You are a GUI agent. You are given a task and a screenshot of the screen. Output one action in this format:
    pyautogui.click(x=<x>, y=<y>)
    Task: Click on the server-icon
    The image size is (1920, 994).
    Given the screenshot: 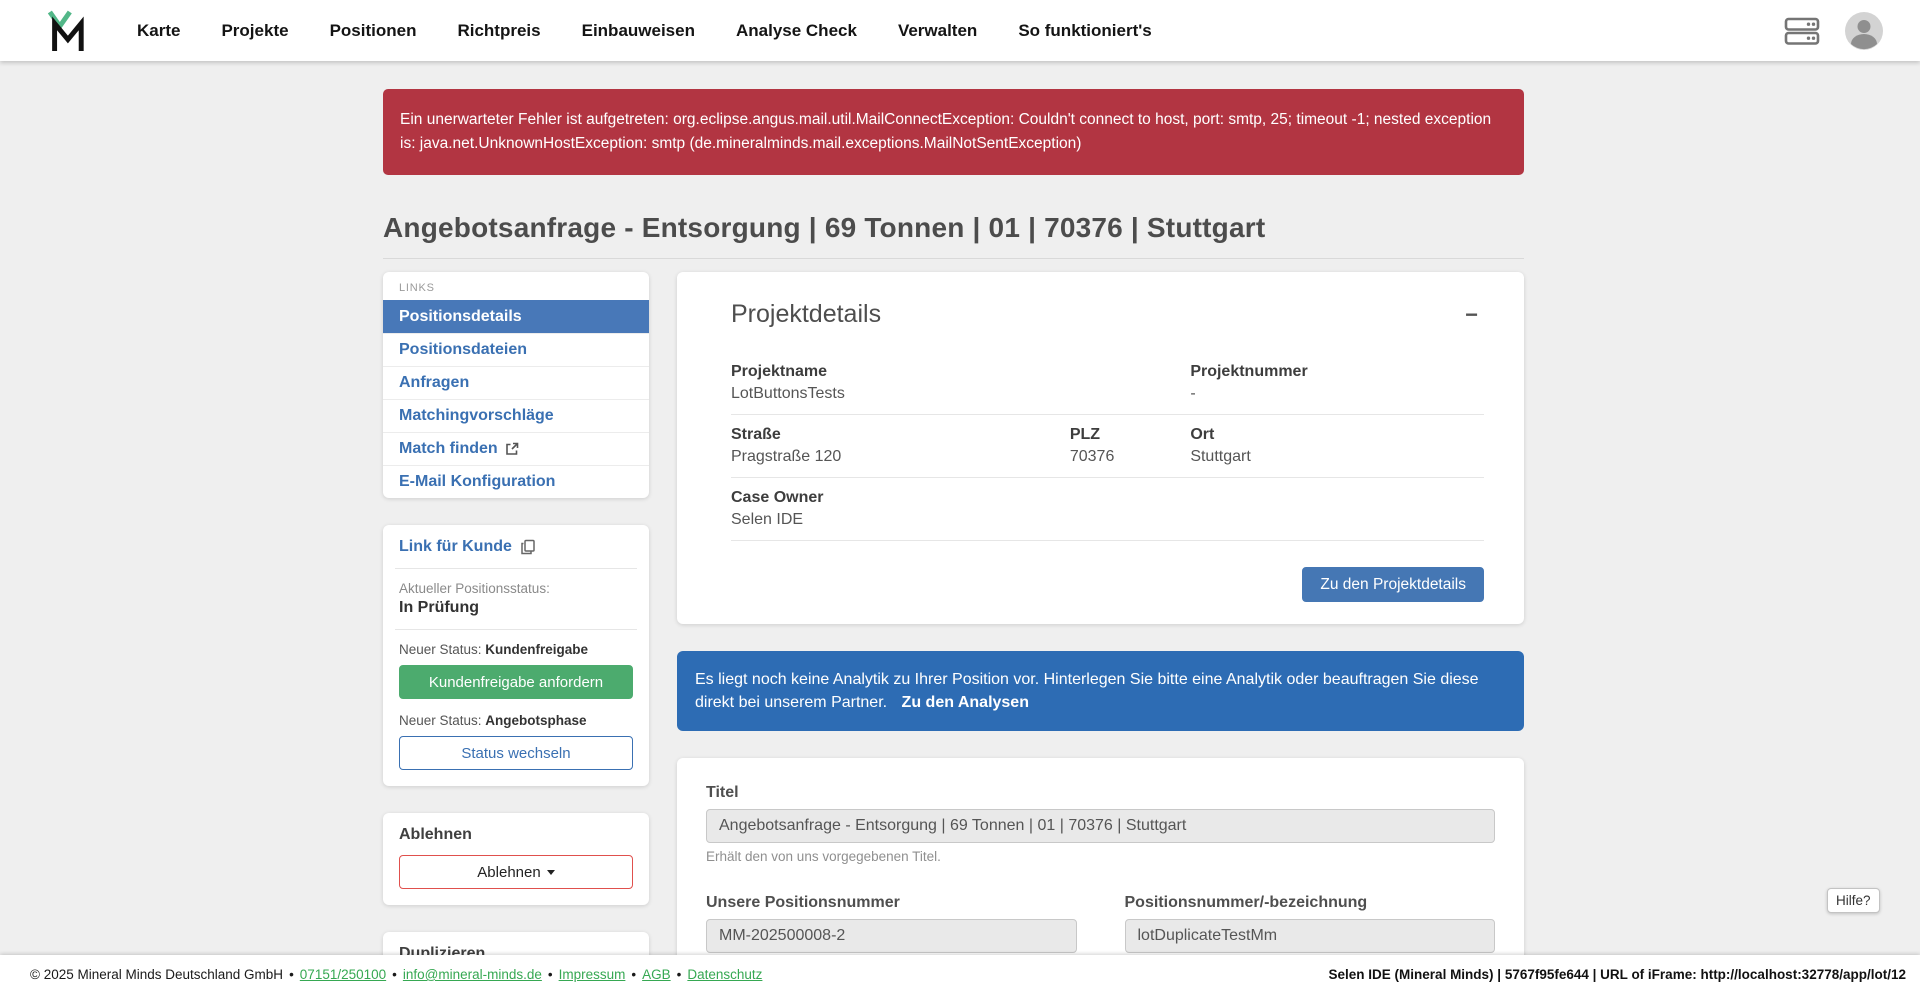 What is the action you would take?
    pyautogui.click(x=1802, y=31)
    